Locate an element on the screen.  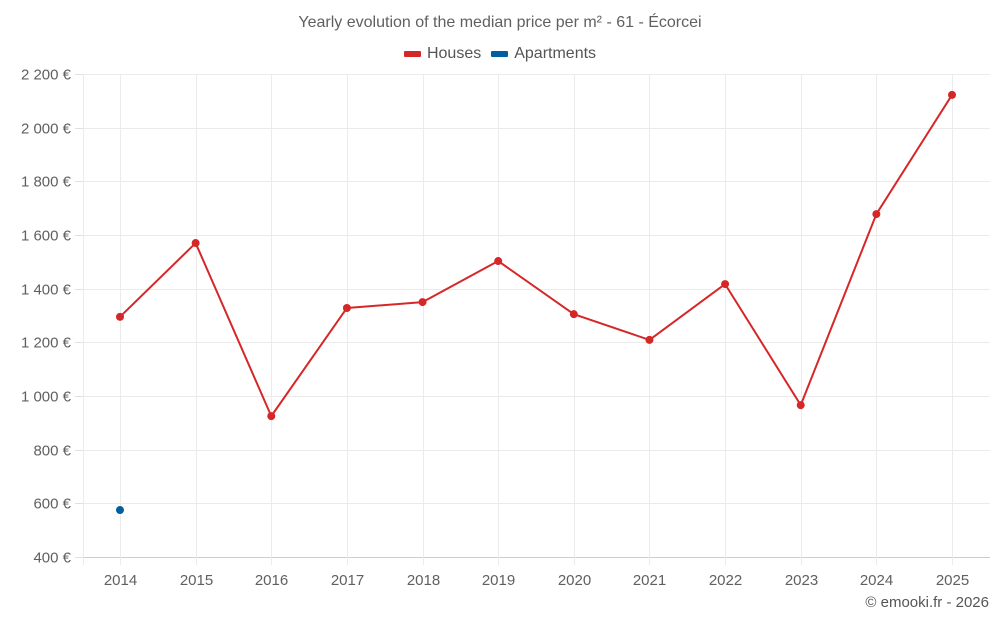
houses-swatch-icon is located at coordinates (412, 54).